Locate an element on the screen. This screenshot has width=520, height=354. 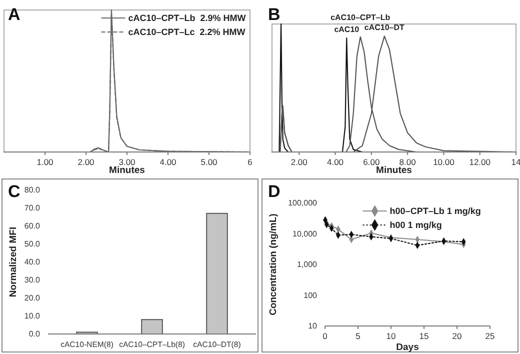
x-tick-label: 6 is located at coordinates (250, 162).